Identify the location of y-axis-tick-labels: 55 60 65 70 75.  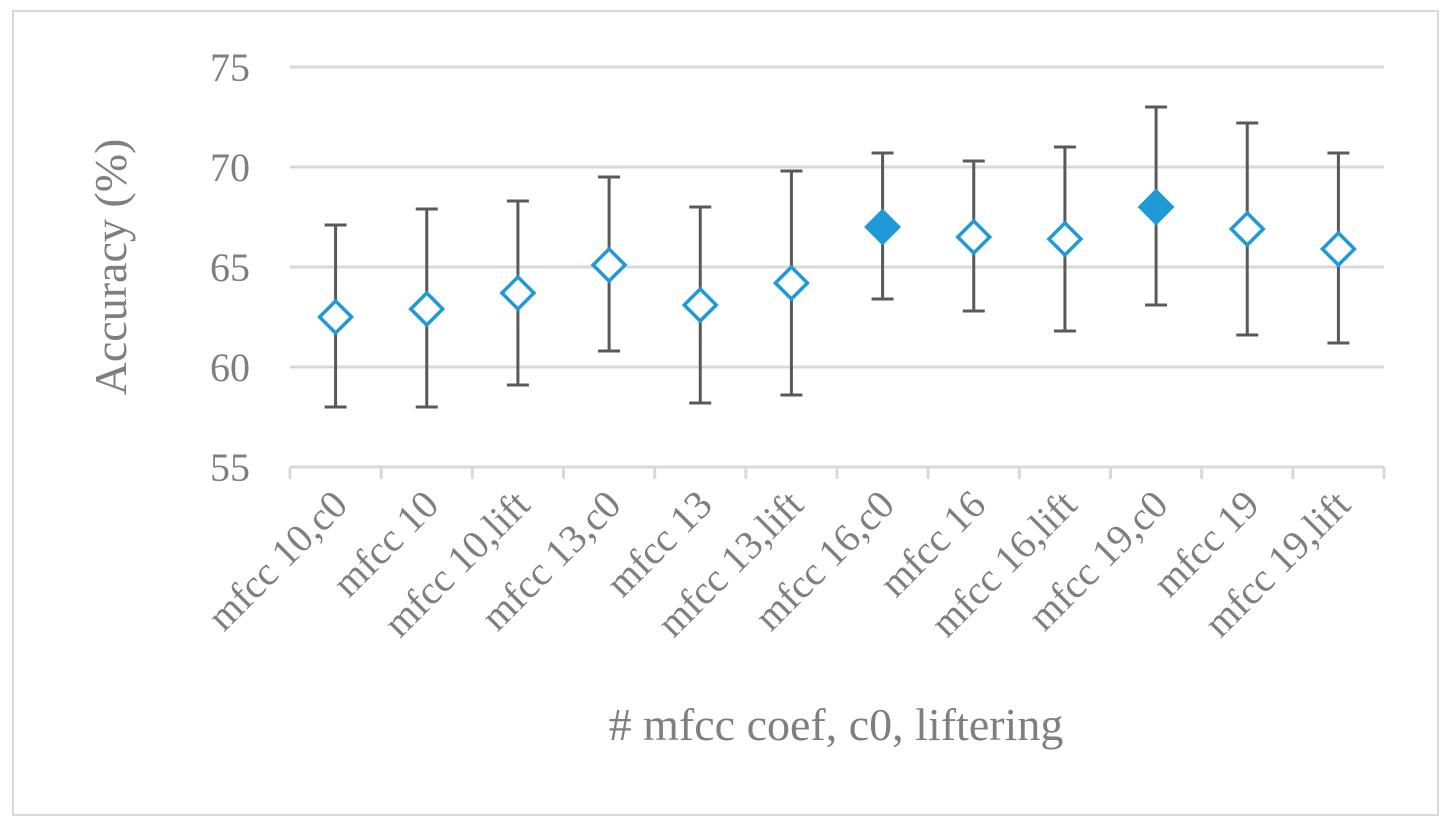
(230, 267).